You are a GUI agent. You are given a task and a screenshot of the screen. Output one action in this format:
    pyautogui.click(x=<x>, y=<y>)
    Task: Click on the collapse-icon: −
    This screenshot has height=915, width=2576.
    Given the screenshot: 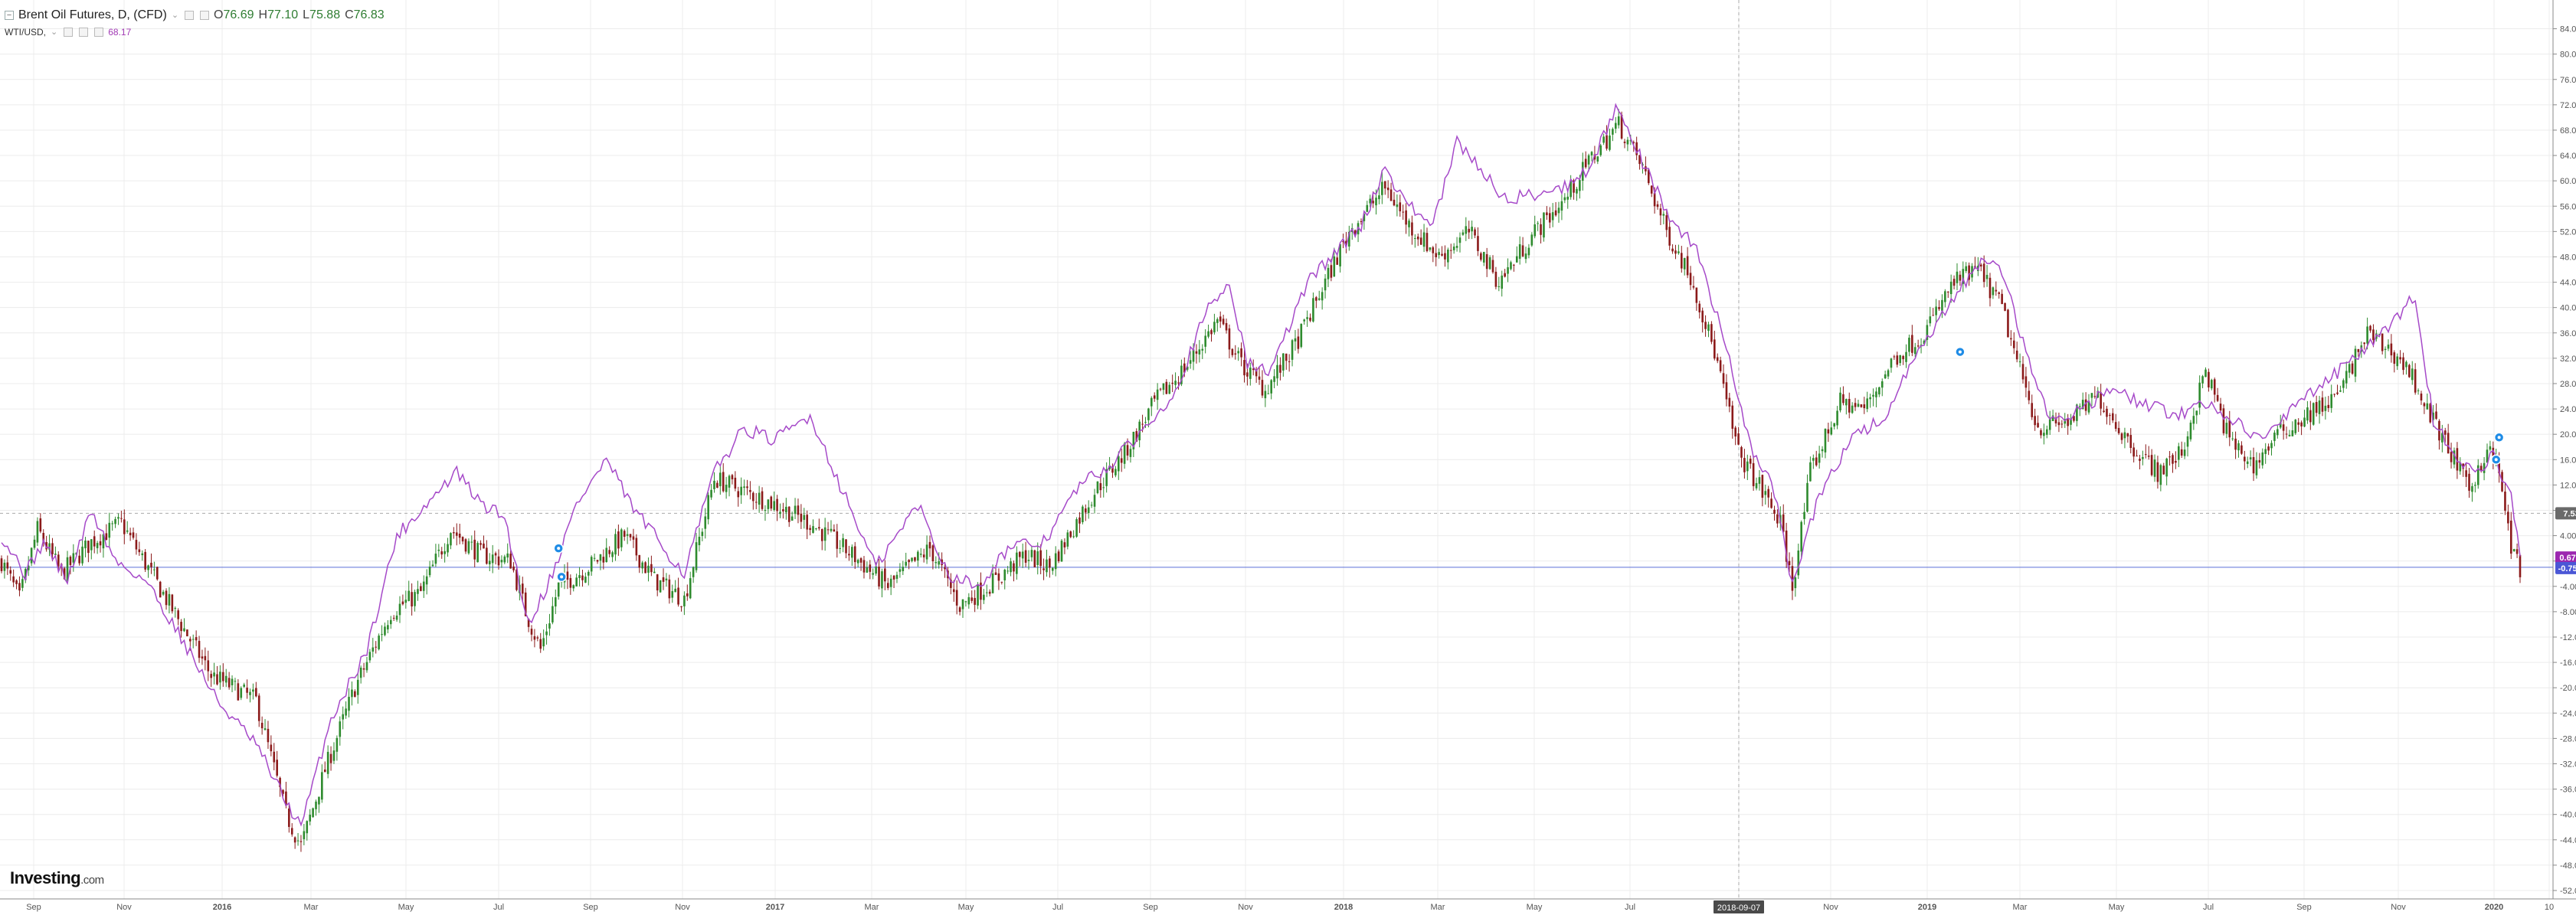 What is the action you would take?
    pyautogui.click(x=9, y=15)
    